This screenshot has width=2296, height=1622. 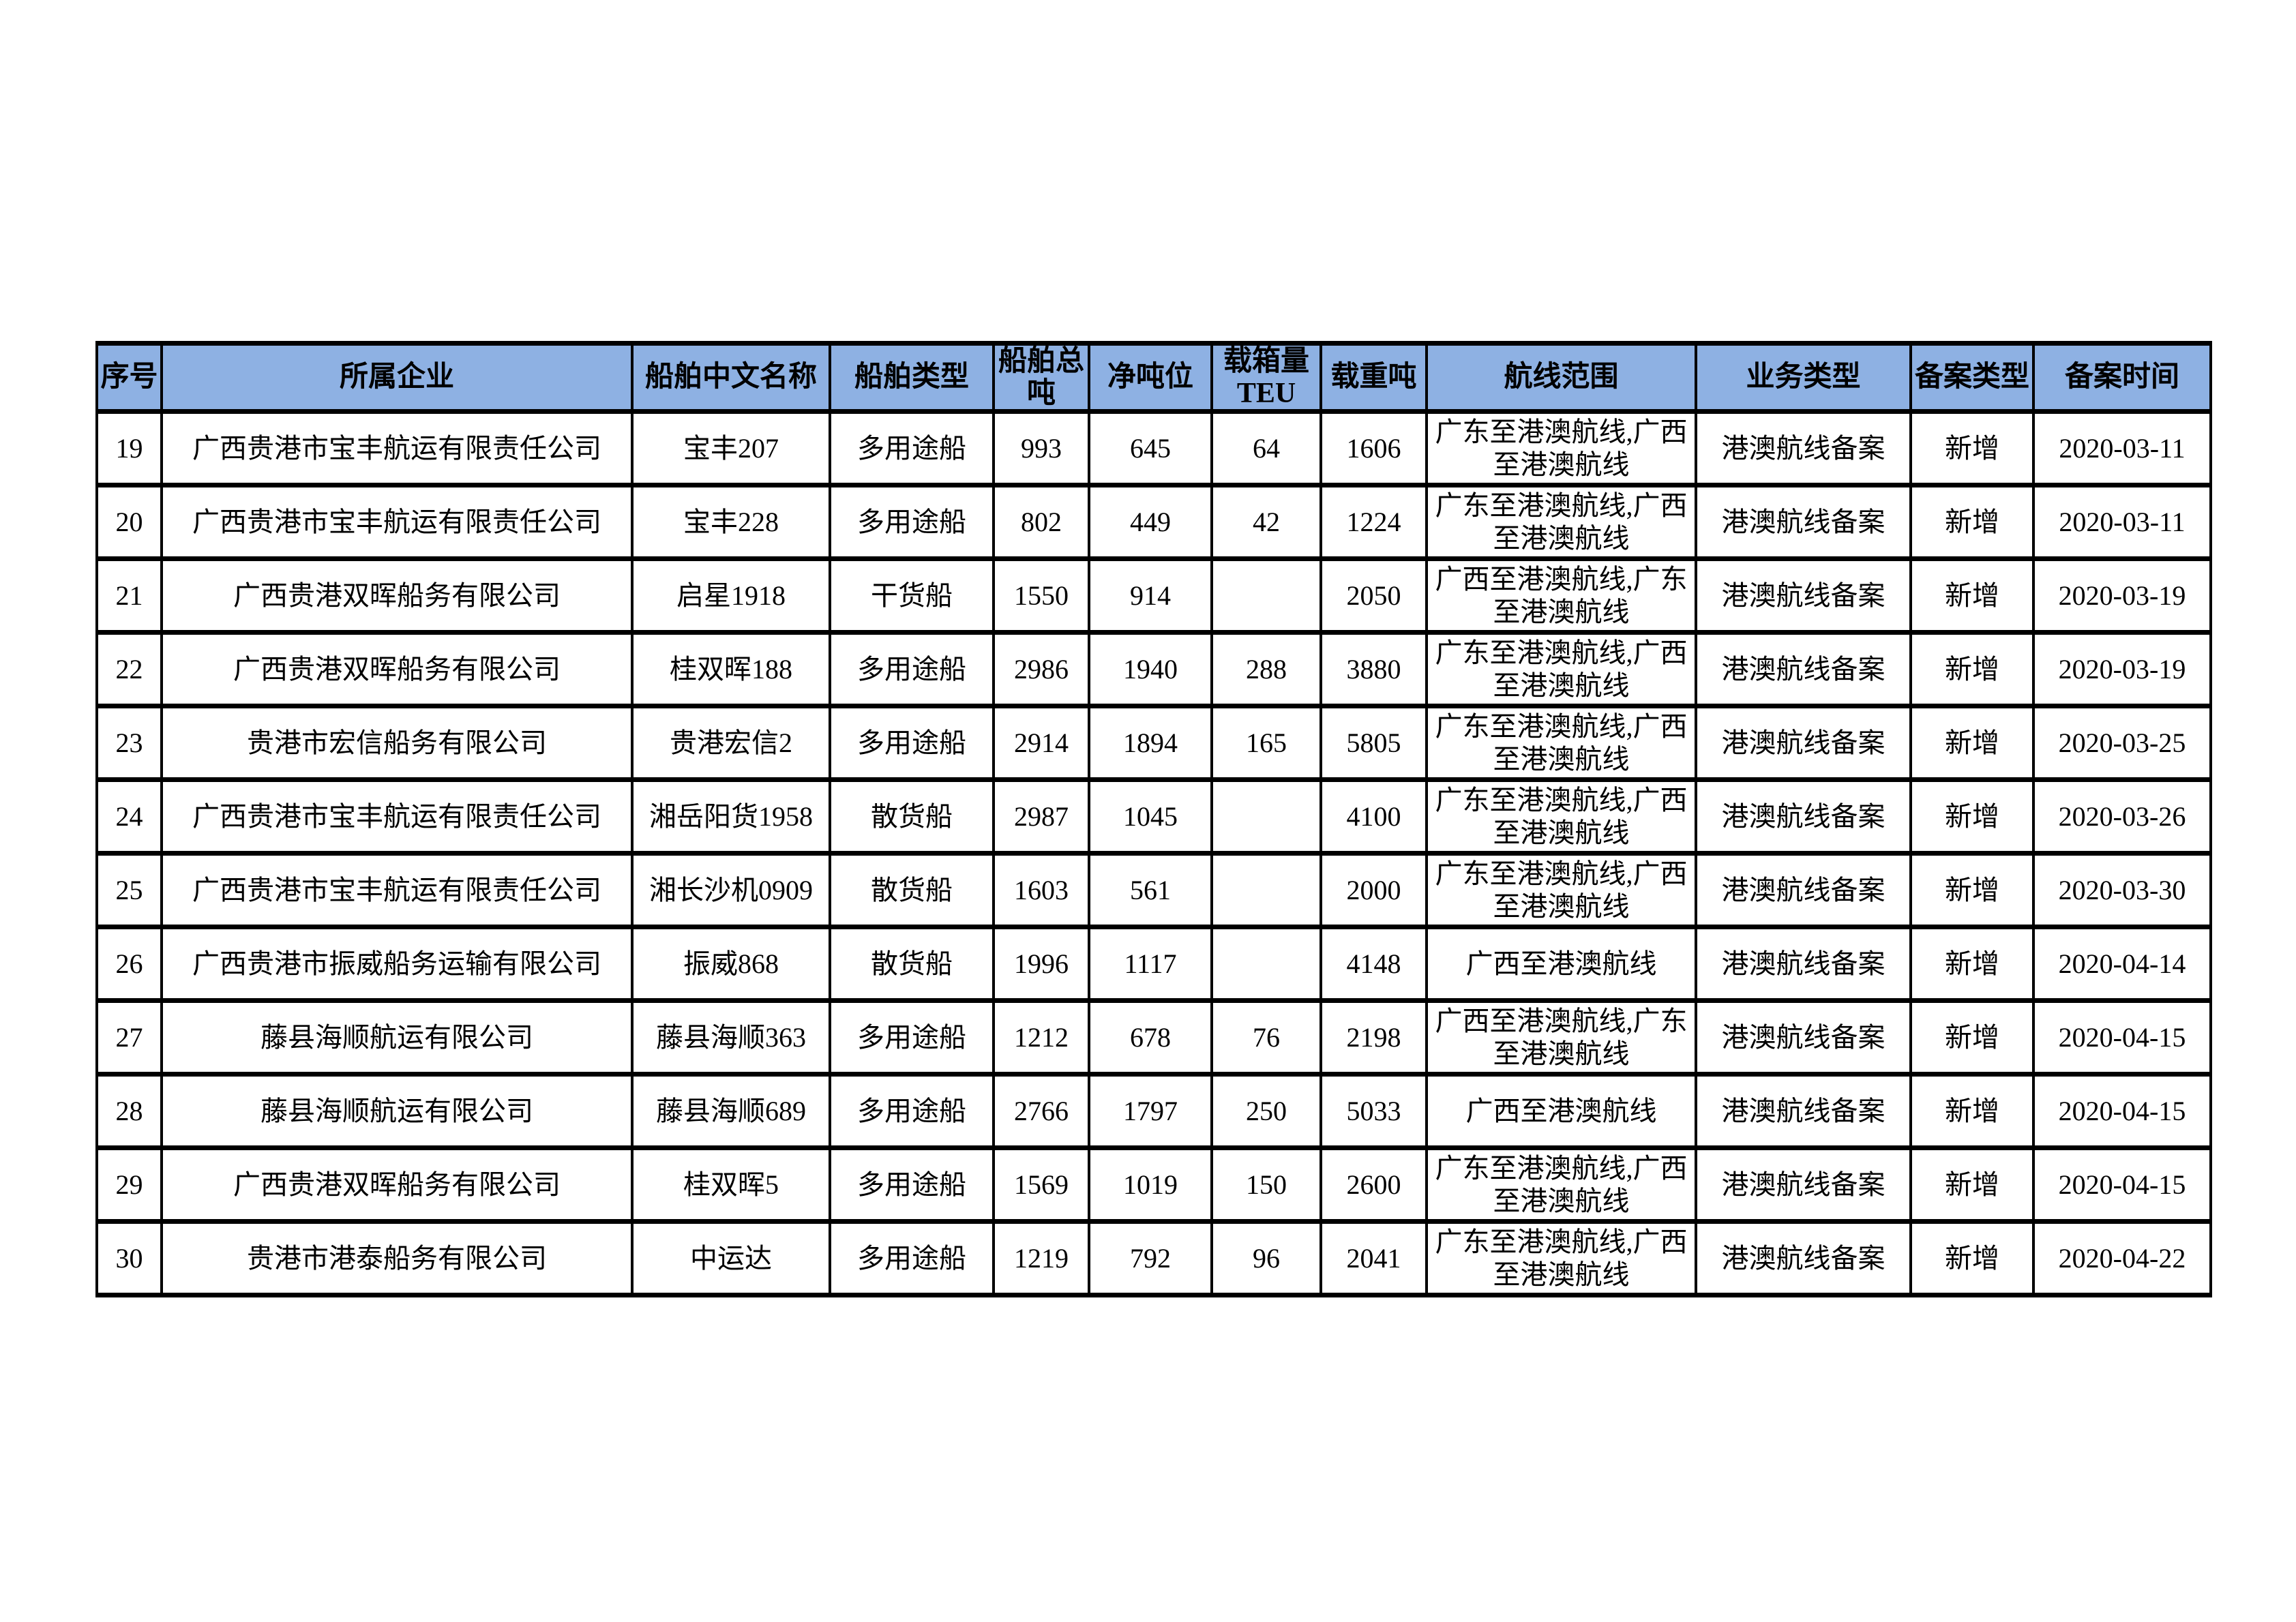 What do you see at coordinates (1266, 1111) in the screenshot?
I see `cell-teu: 250` at bounding box center [1266, 1111].